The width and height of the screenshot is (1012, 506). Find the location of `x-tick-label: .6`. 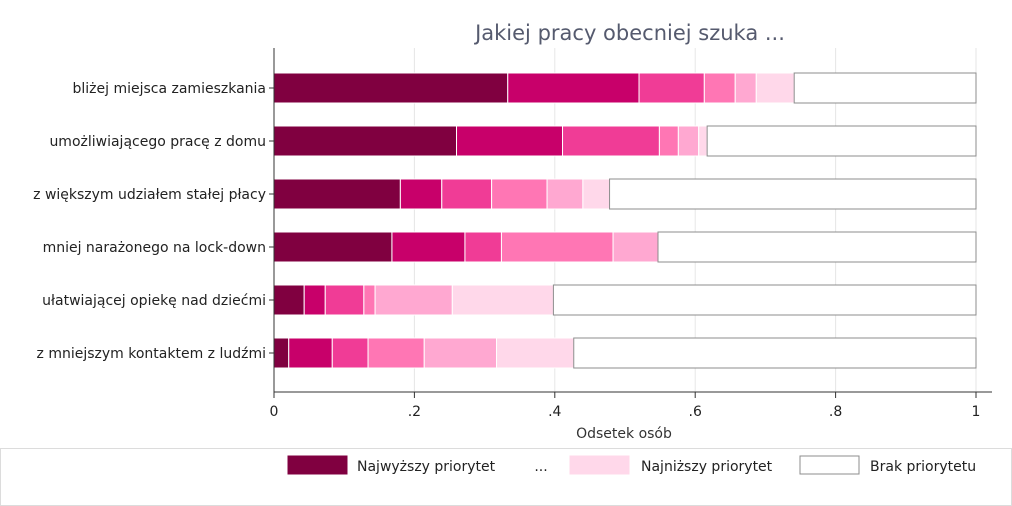

x-tick-label: .6 is located at coordinates (695, 412).